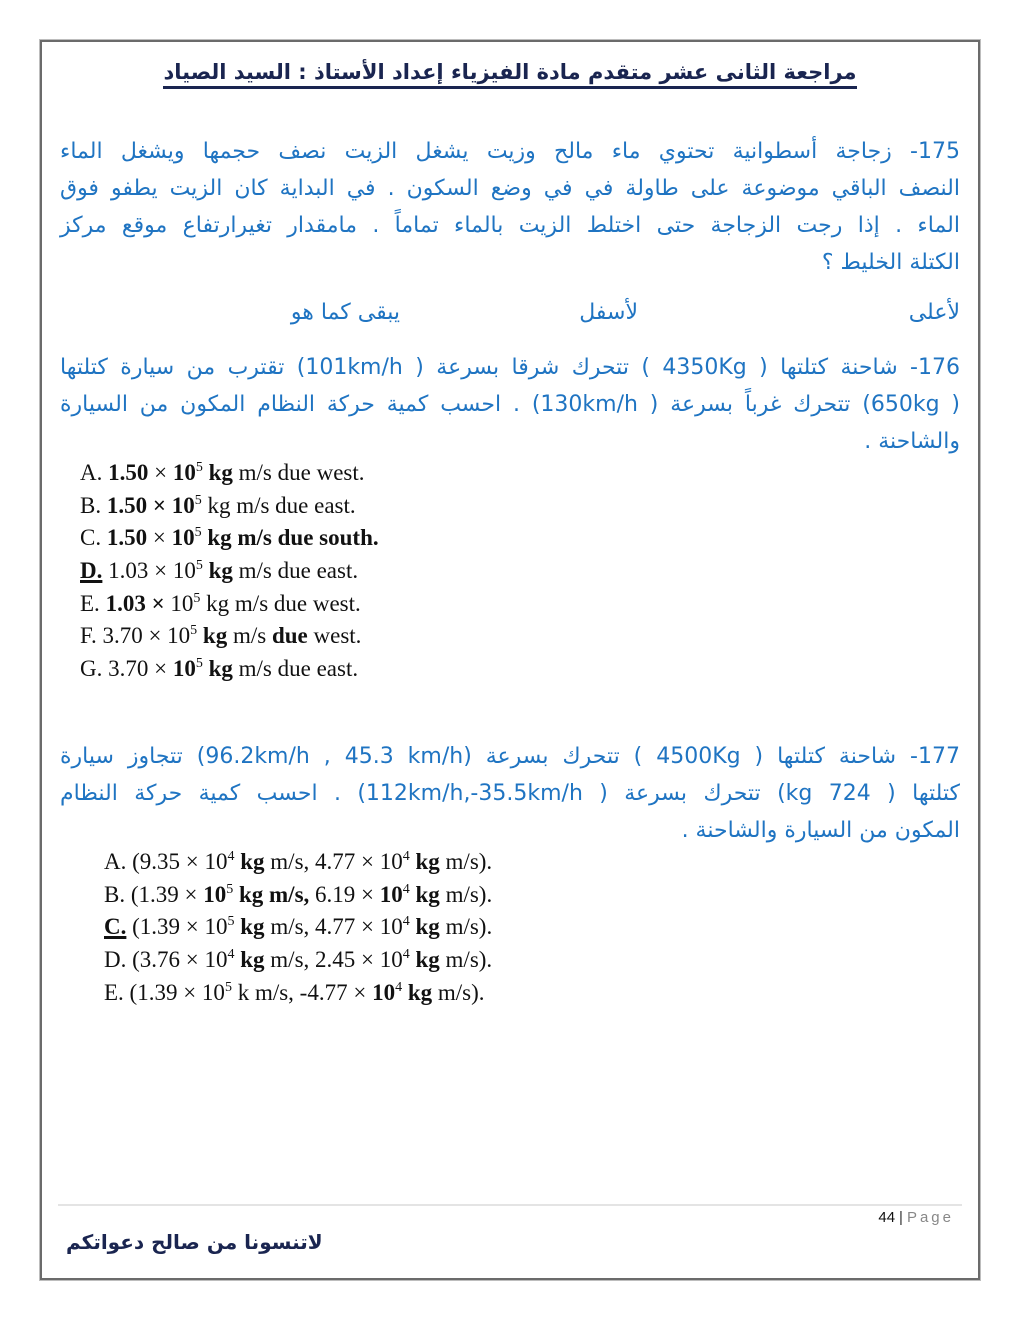  What do you see at coordinates (608, 312) in the screenshot?
I see `choice-down: لأسفل` at bounding box center [608, 312].